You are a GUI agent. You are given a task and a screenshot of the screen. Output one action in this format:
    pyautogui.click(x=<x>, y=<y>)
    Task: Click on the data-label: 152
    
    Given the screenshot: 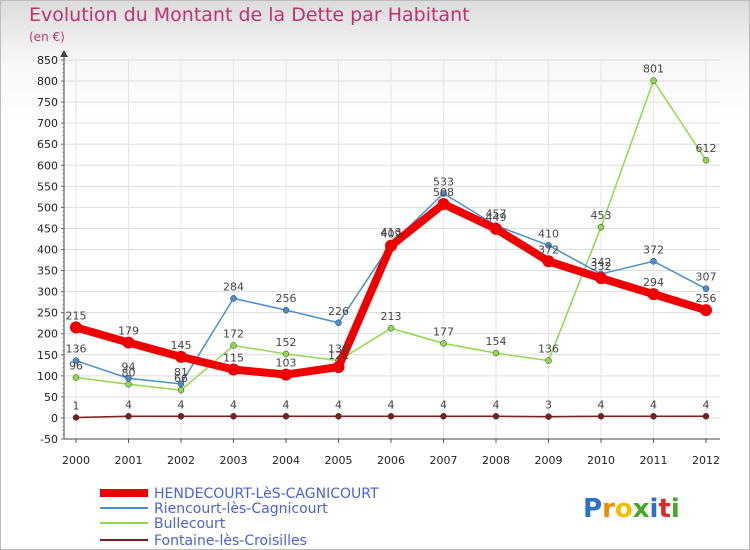 What is the action you would take?
    pyautogui.click(x=286, y=342)
    